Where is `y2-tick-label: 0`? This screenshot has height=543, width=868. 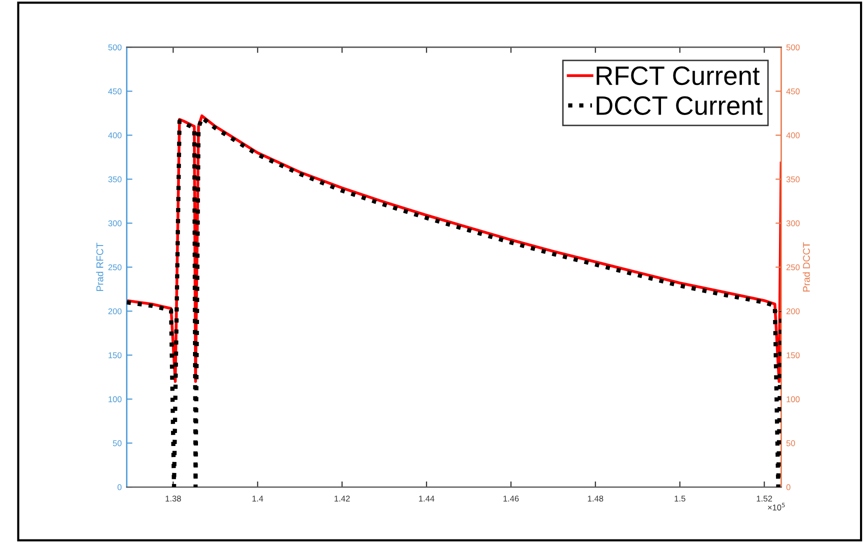
y2-tick-label: 0 is located at coordinates (788, 487).